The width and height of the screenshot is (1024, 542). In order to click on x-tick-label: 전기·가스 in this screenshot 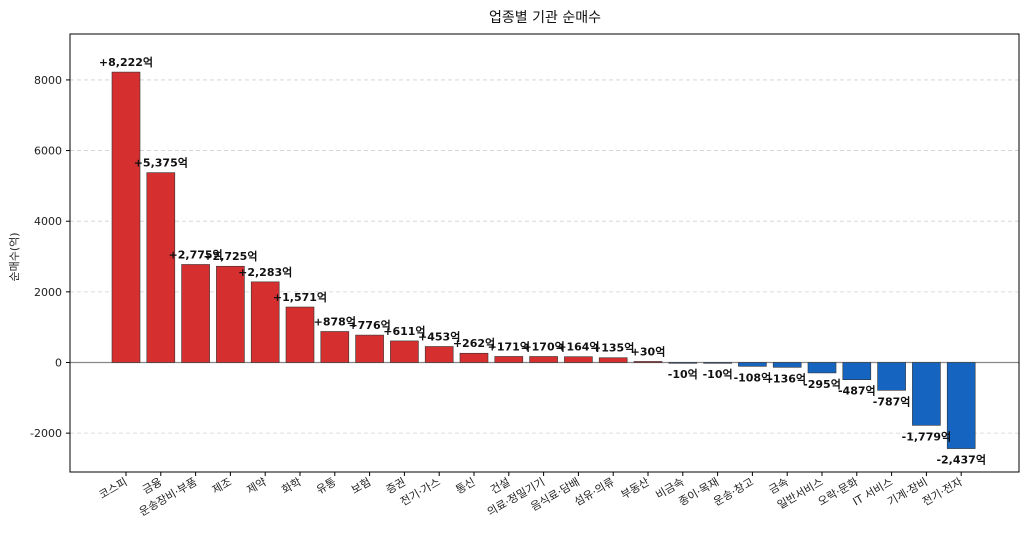, I will do `click(420, 491)`.